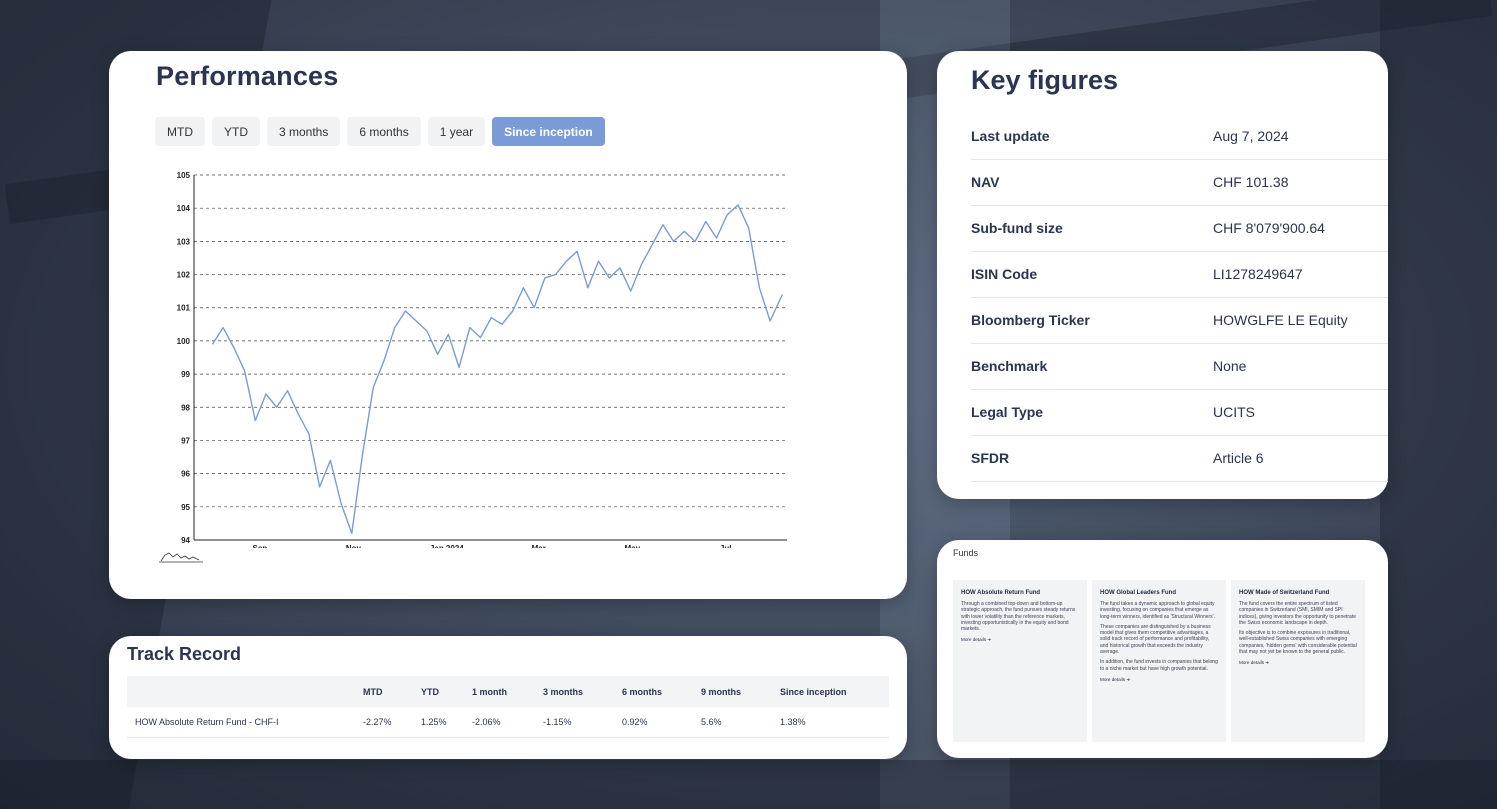  What do you see at coordinates (184, 241) in the screenshot?
I see `y-tick-label: 103` at bounding box center [184, 241].